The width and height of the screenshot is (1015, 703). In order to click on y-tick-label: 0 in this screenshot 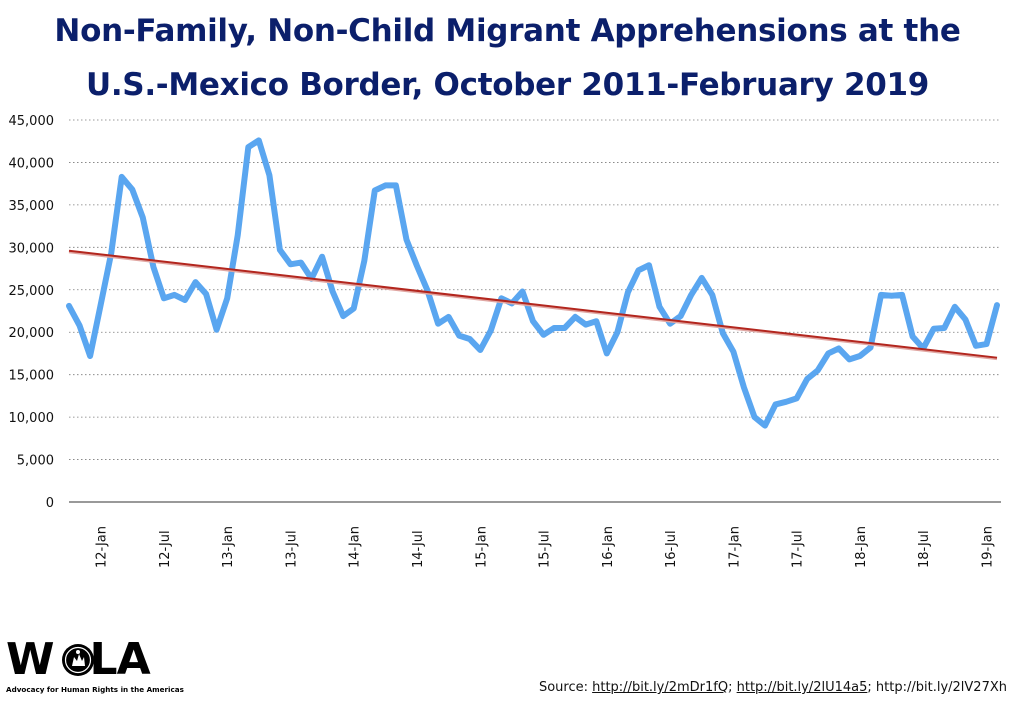, I will do `click(50, 503)`.